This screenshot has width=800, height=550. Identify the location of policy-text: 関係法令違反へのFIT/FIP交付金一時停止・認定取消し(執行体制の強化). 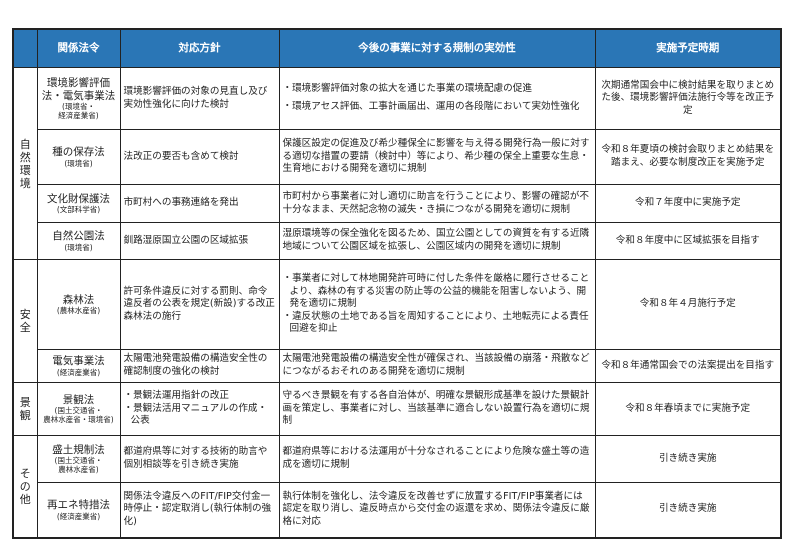
(197, 509).